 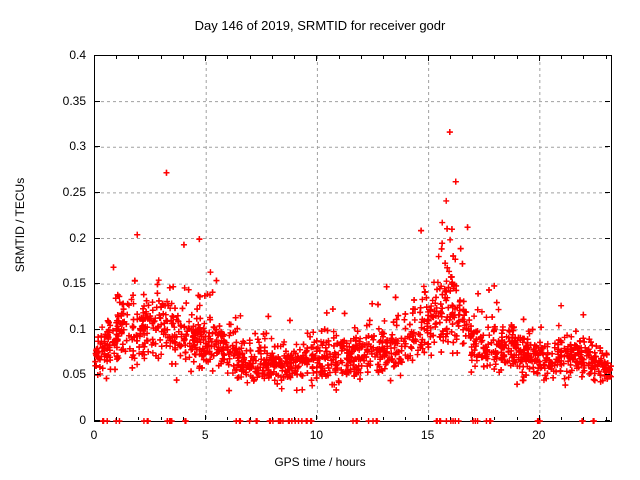 I want to click on x-tick-major-top, so click(x=317, y=58).